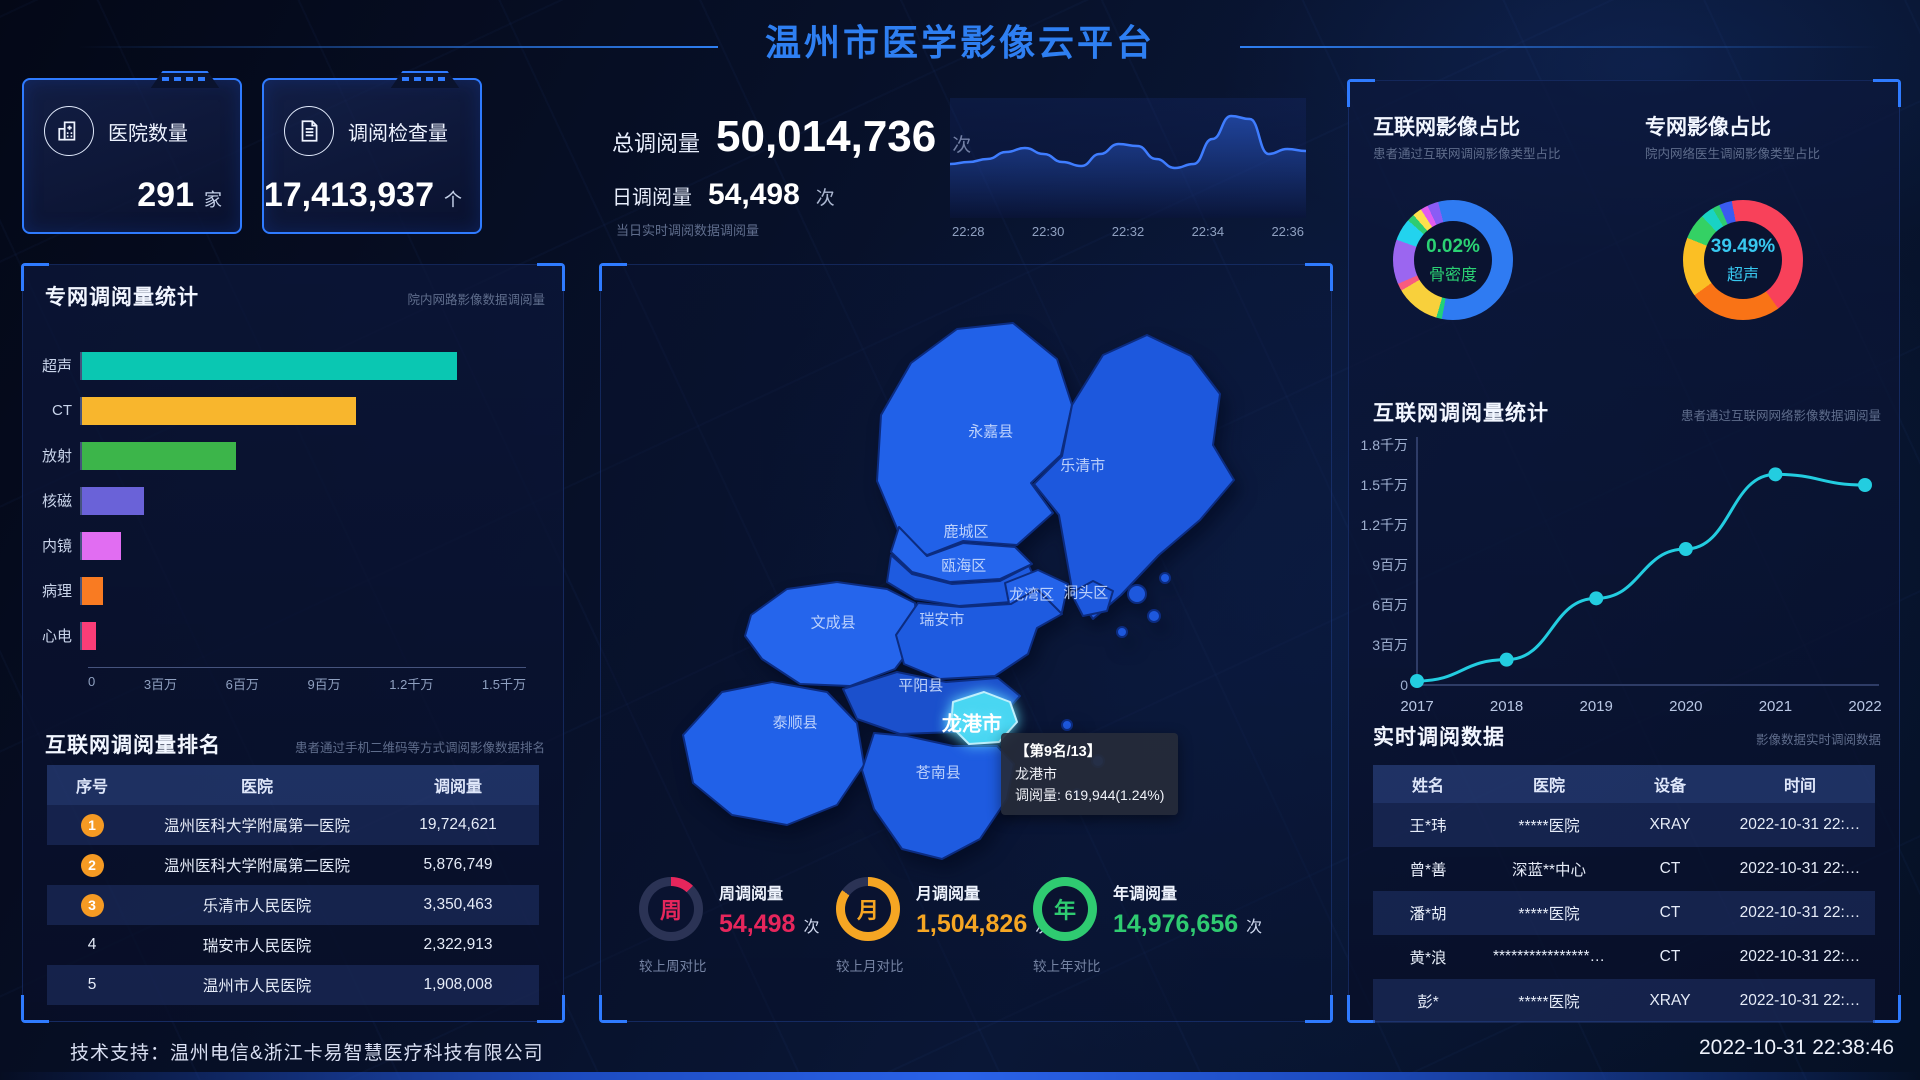 The height and width of the screenshot is (1080, 1920). What do you see at coordinates (1428, 914) in the screenshot?
I see `patient-name-cell: 潘*胡` at bounding box center [1428, 914].